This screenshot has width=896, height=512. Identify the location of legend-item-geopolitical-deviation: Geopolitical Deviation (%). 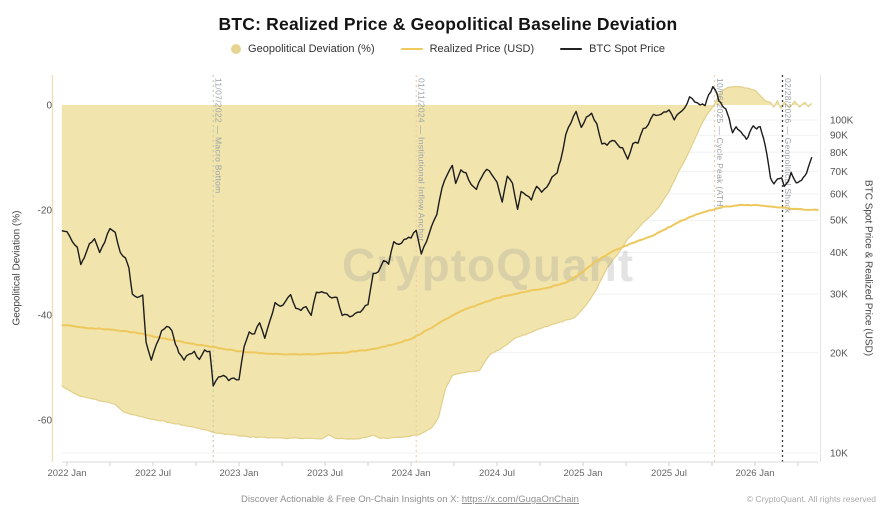
(303, 49).